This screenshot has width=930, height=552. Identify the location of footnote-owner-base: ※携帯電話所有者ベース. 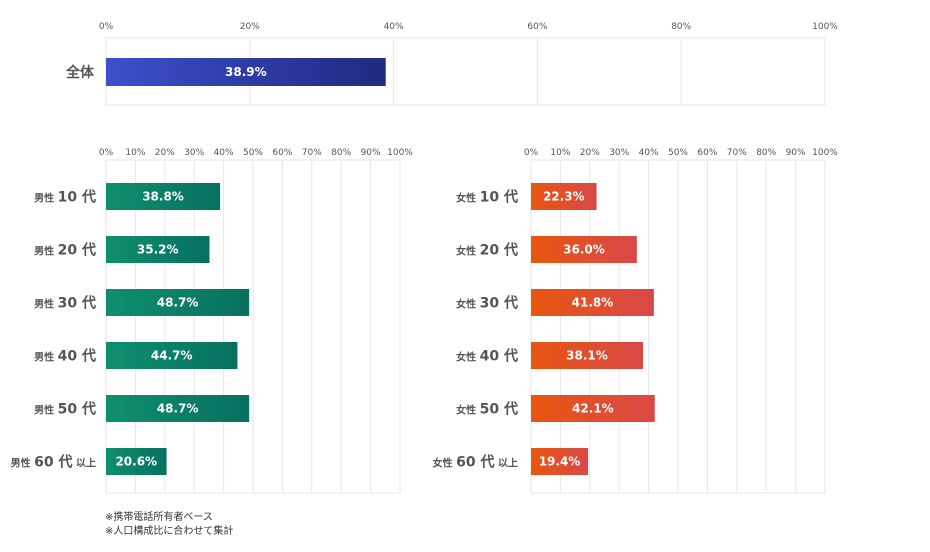
(159, 517).